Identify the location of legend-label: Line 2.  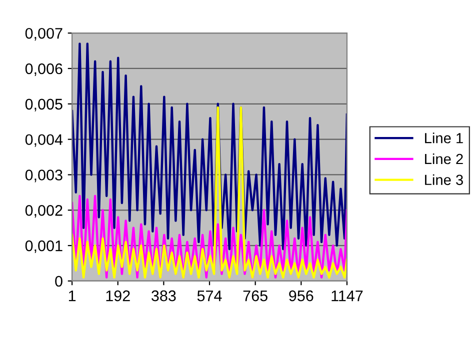
(444, 158).